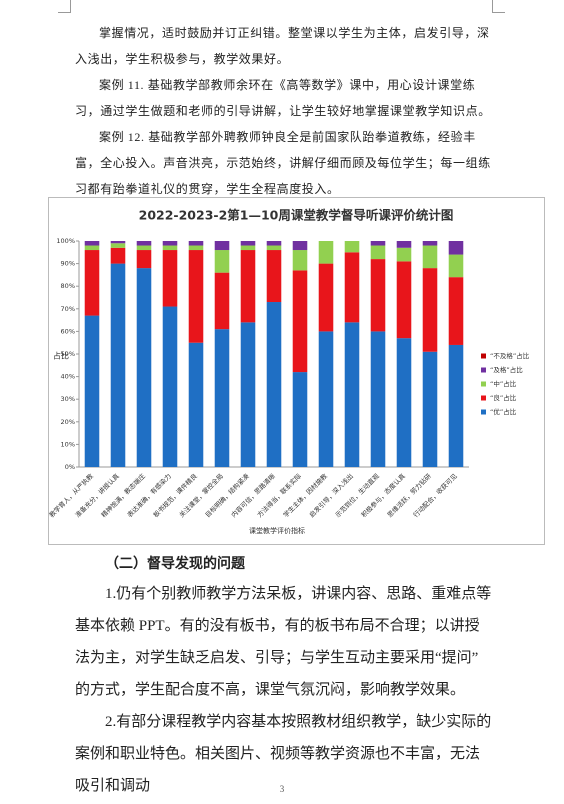  What do you see at coordinates (282, 789) in the screenshot?
I see `page-number: 3` at bounding box center [282, 789].